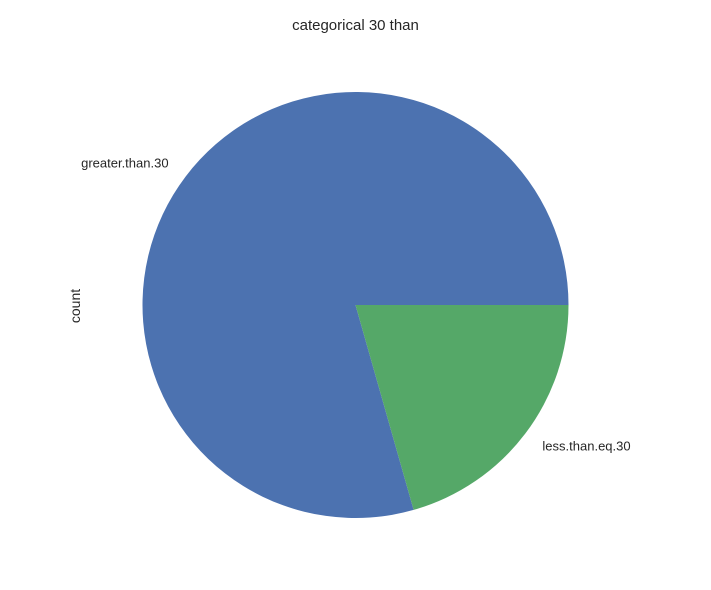  What do you see at coordinates (355, 25) in the screenshot?
I see `chart-title: categorical 30 than` at bounding box center [355, 25].